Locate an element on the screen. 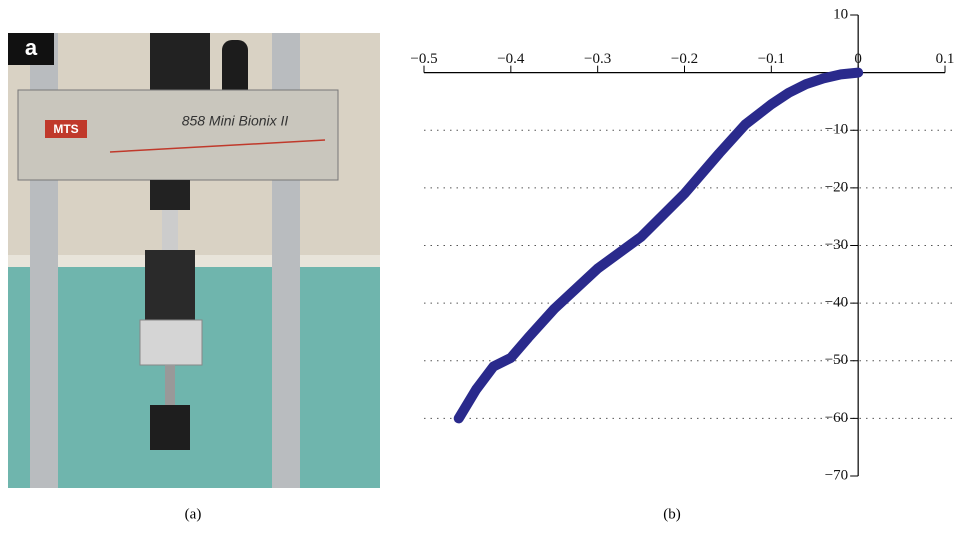  photo-badge: a is located at coordinates (31, 47).